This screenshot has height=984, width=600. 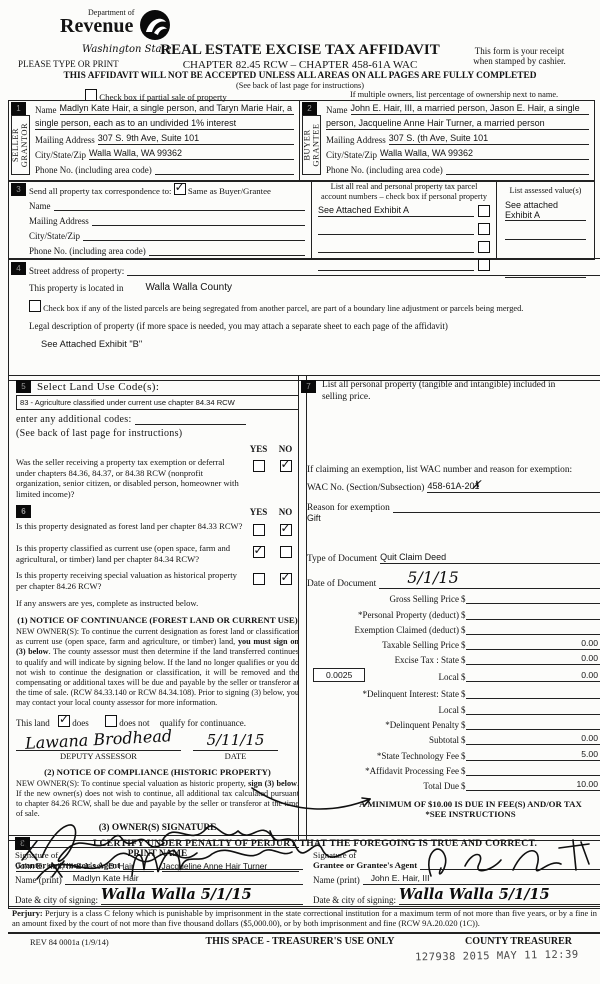 I want to click on taxable-selling-price-field: 0.00, so click(x=532, y=644).